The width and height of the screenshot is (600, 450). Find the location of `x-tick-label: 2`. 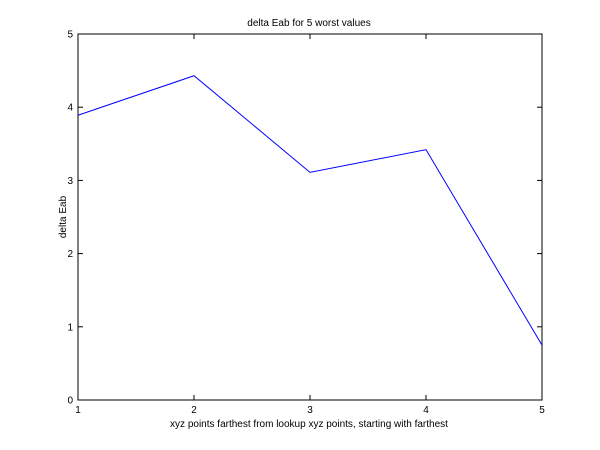

x-tick-label: 2 is located at coordinates (194, 410).